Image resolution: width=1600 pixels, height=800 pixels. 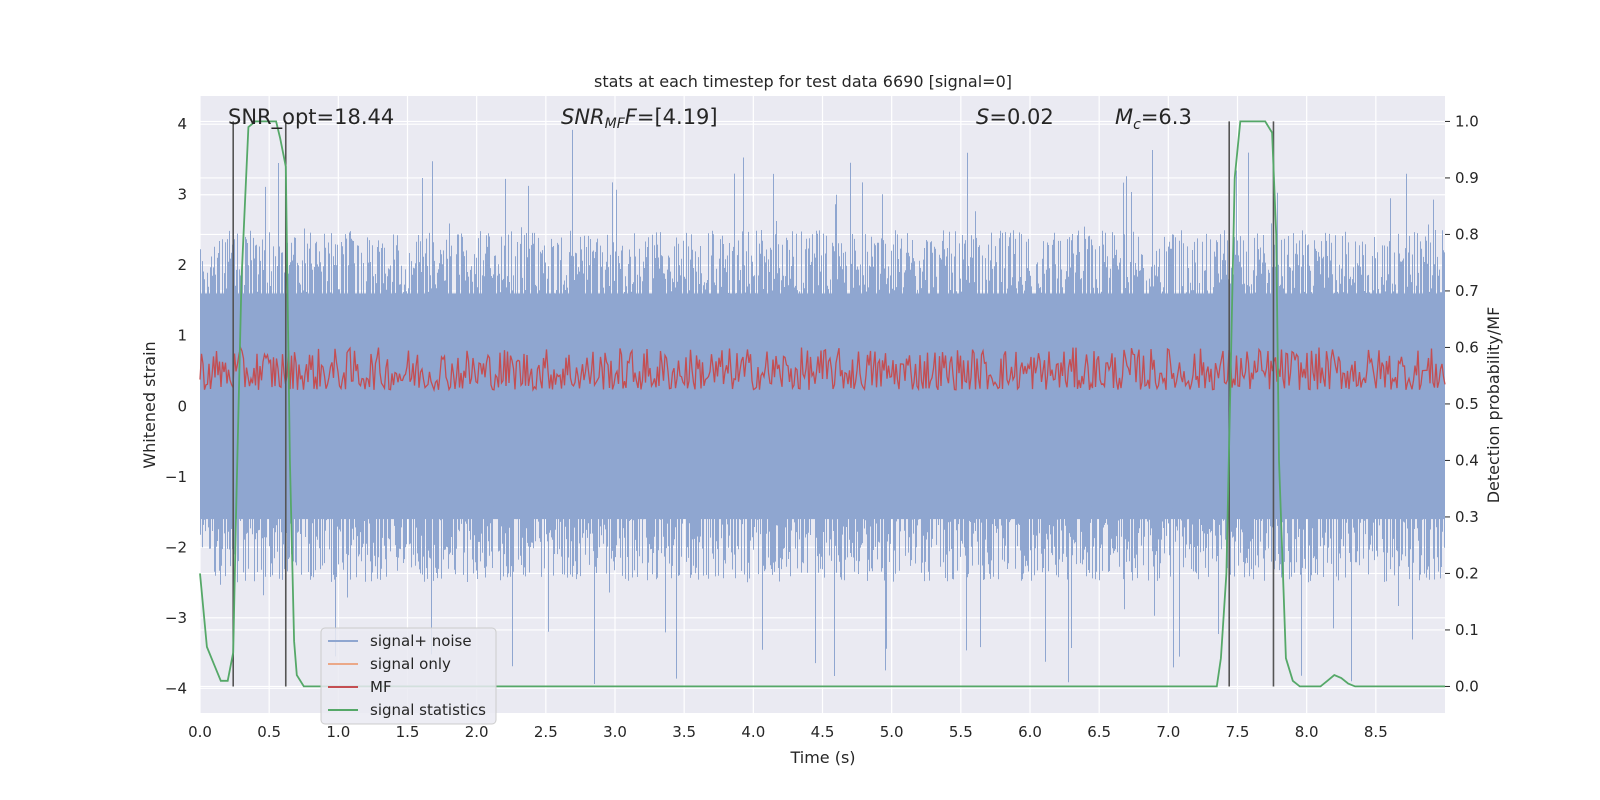 I want to click on mf-trace, so click(x=822, y=369).